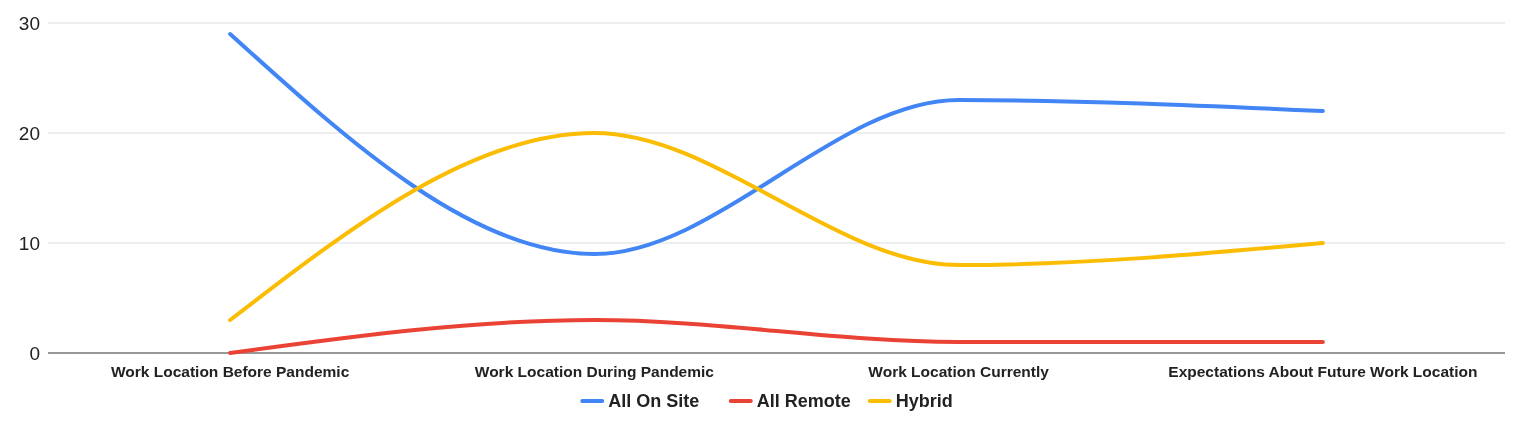 This screenshot has width=1523, height=421. What do you see at coordinates (230, 371) in the screenshot?
I see `x-tick-label: Work Location Before Pandemic` at bounding box center [230, 371].